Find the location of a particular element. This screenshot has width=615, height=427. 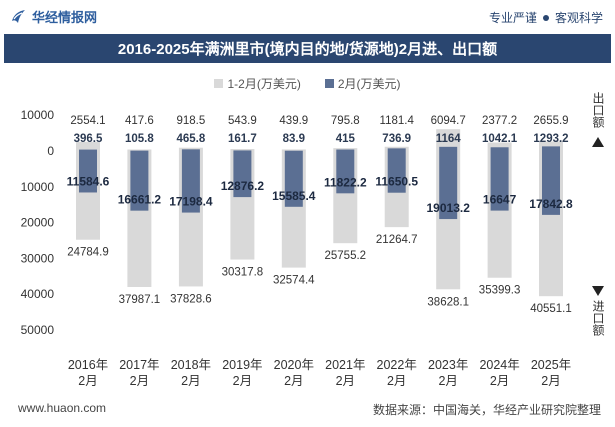

x-tick-label: 2022年 2月 is located at coordinates (397, 373).